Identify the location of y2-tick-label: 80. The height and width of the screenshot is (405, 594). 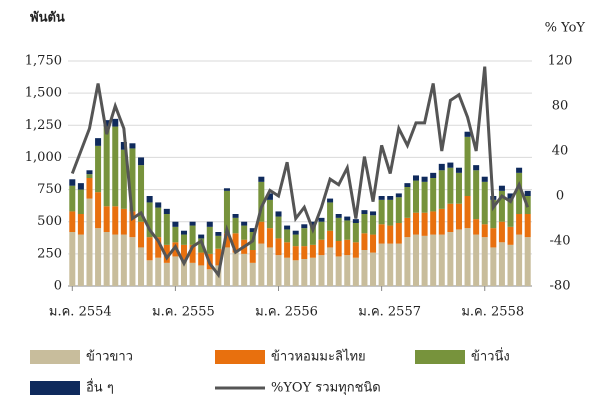
(560, 106).